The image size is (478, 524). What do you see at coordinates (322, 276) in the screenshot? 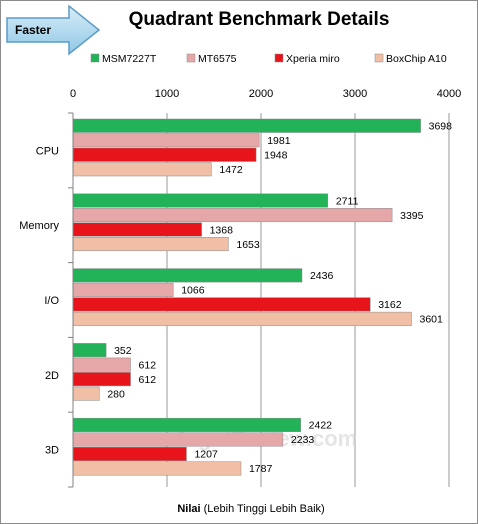
I see `value-label: 2436` at bounding box center [322, 276].